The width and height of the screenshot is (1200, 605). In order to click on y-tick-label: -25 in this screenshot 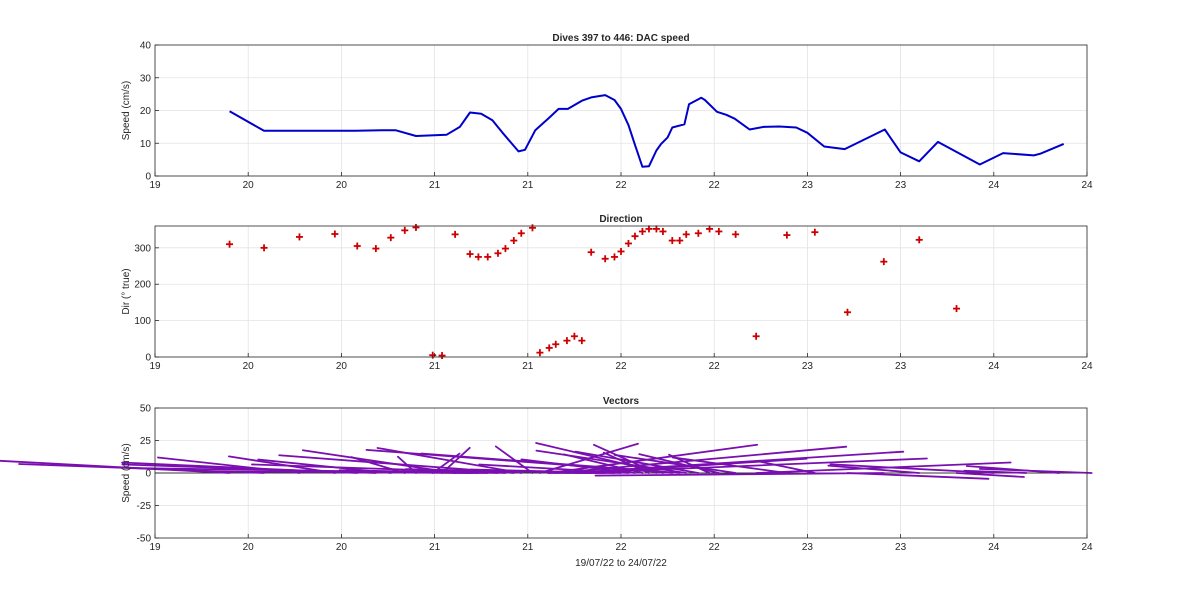, I will do `click(144, 506)`.